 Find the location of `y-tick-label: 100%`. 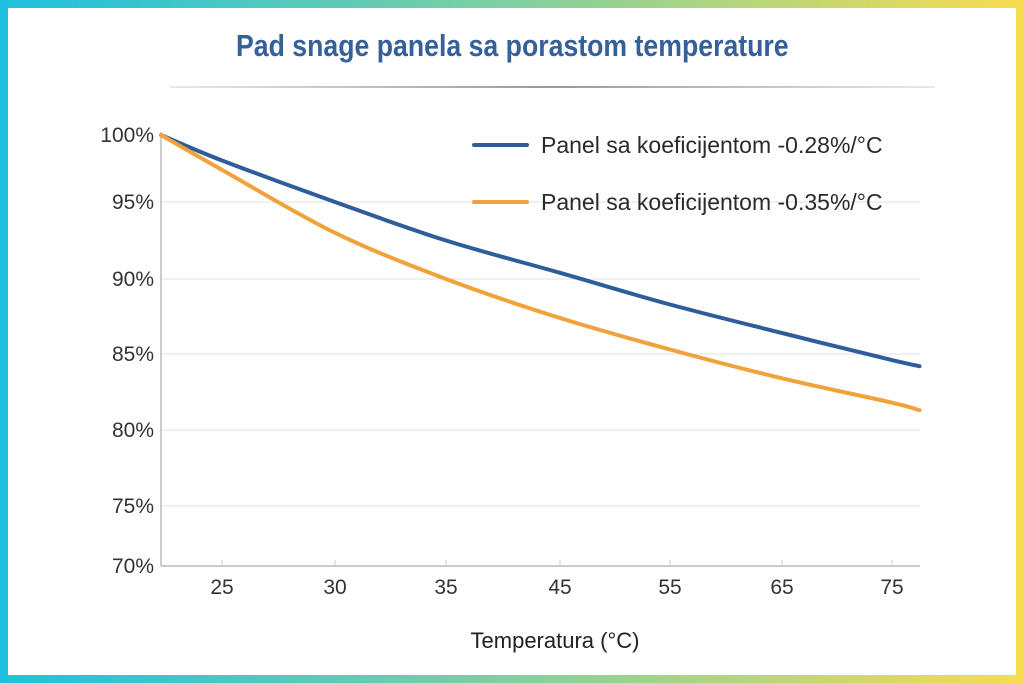

y-tick-label: 100% is located at coordinates (127, 135).